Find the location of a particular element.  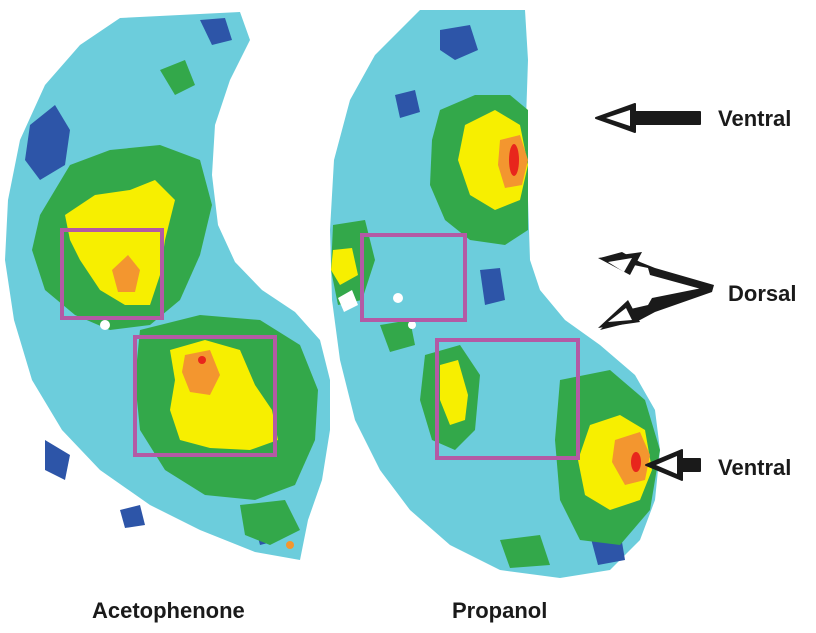

propanol-high-region-lower is located at coordinates (454, 392).